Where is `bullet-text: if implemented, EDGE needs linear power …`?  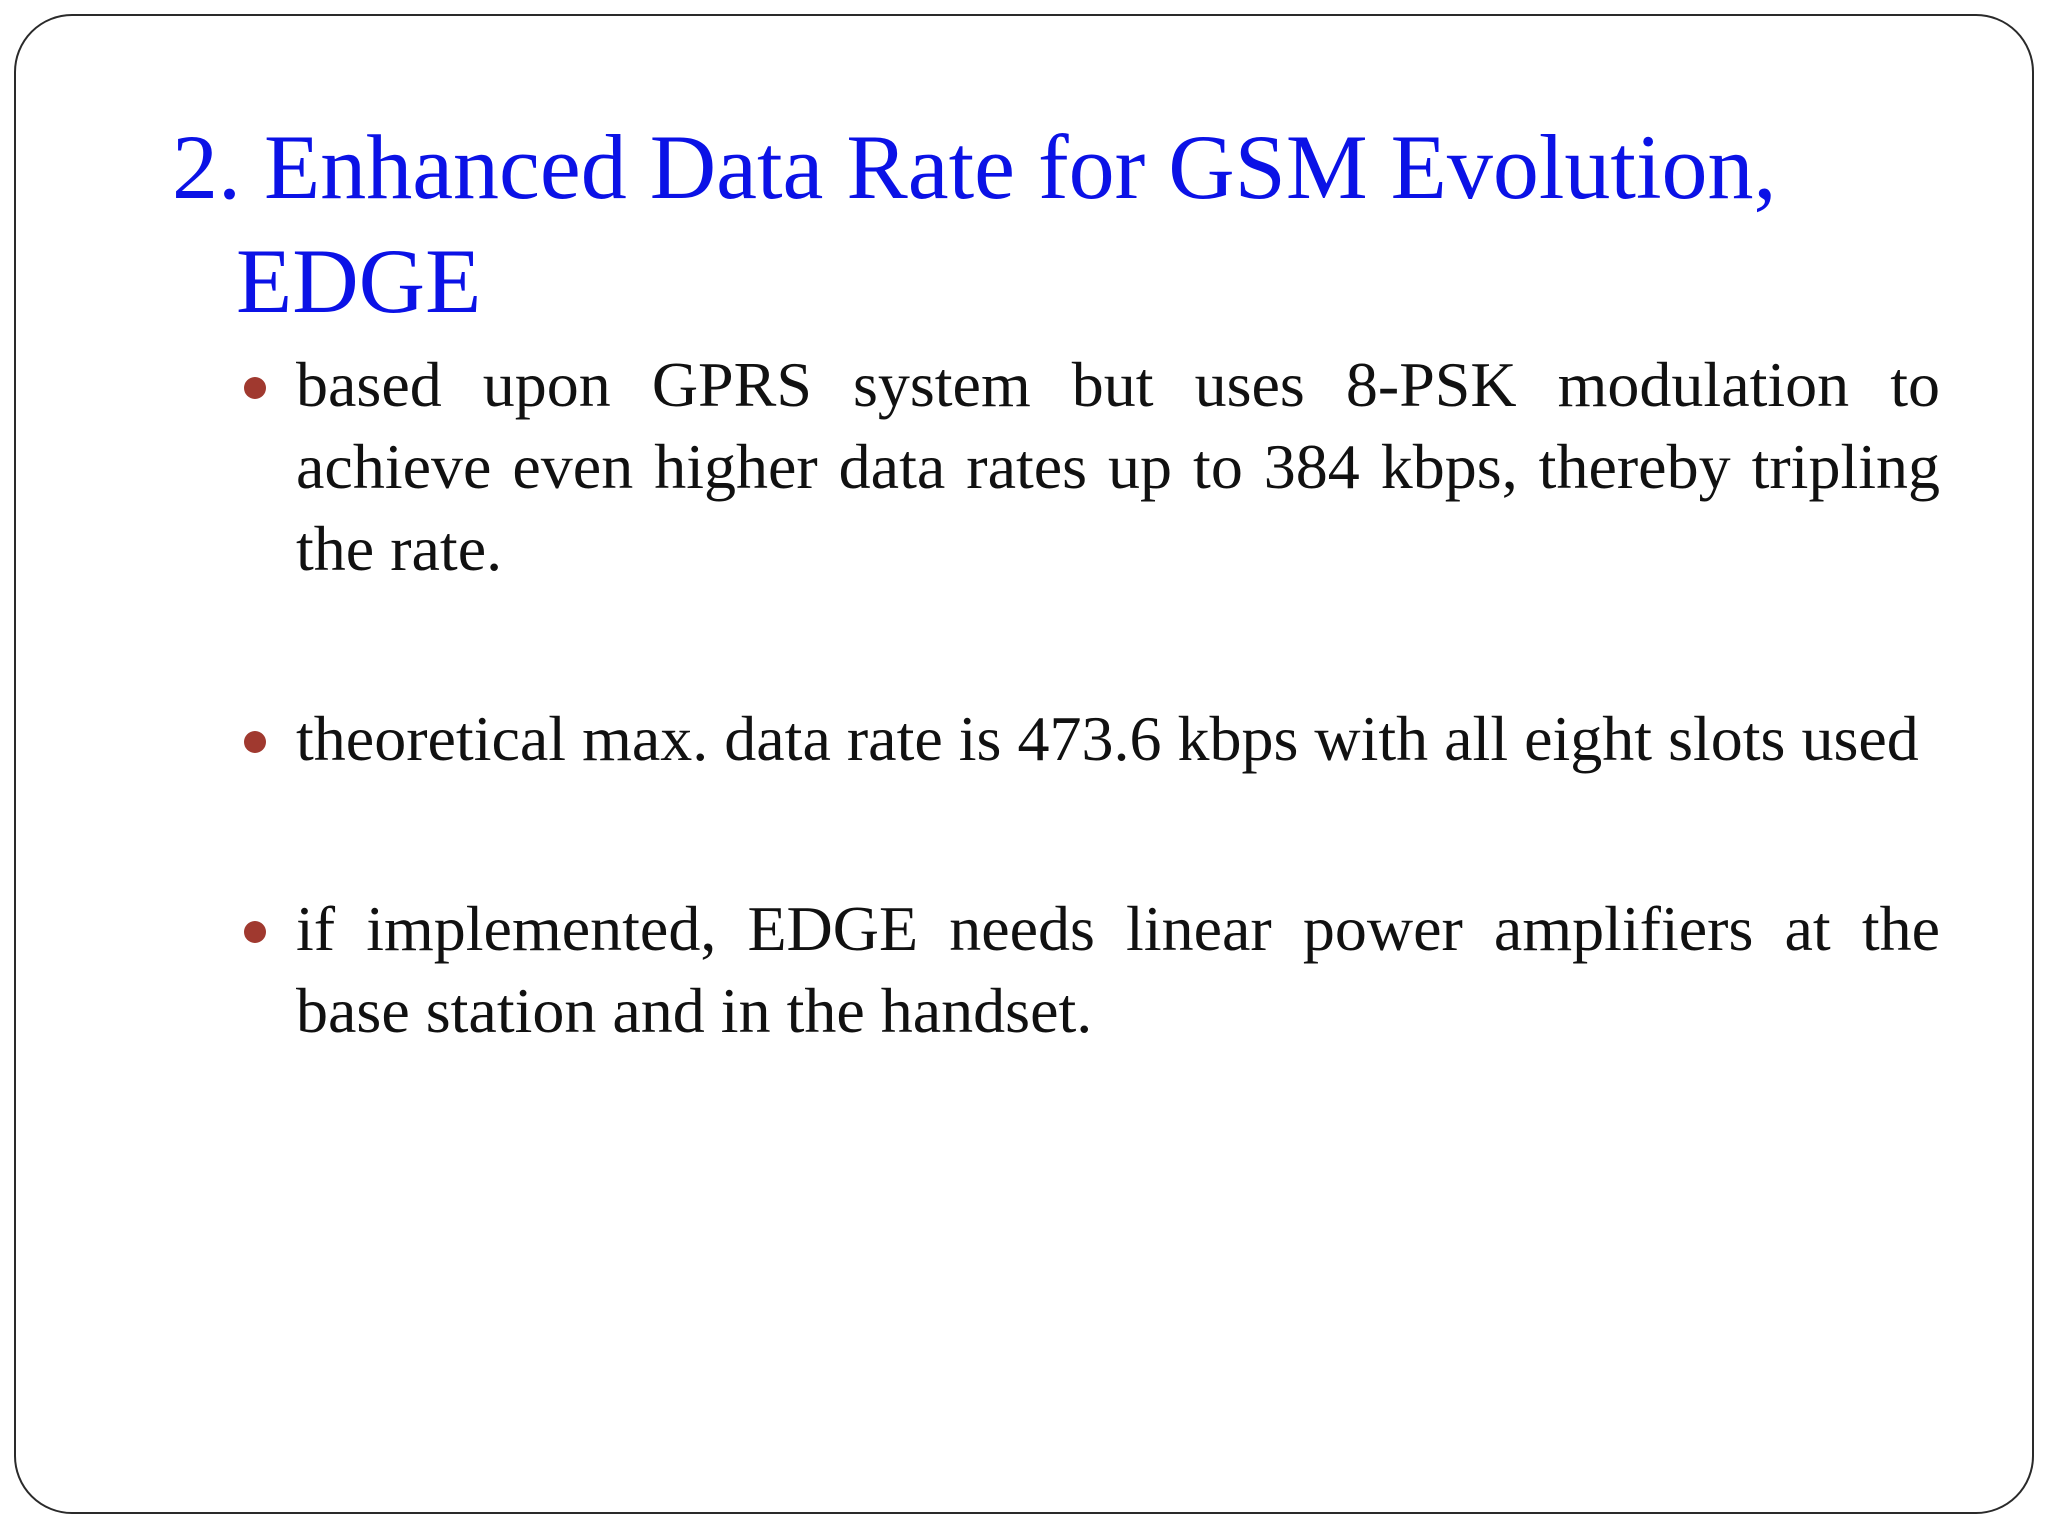
bullet-text: if implemented, EDGE needs linear power … is located at coordinates (1118, 969).